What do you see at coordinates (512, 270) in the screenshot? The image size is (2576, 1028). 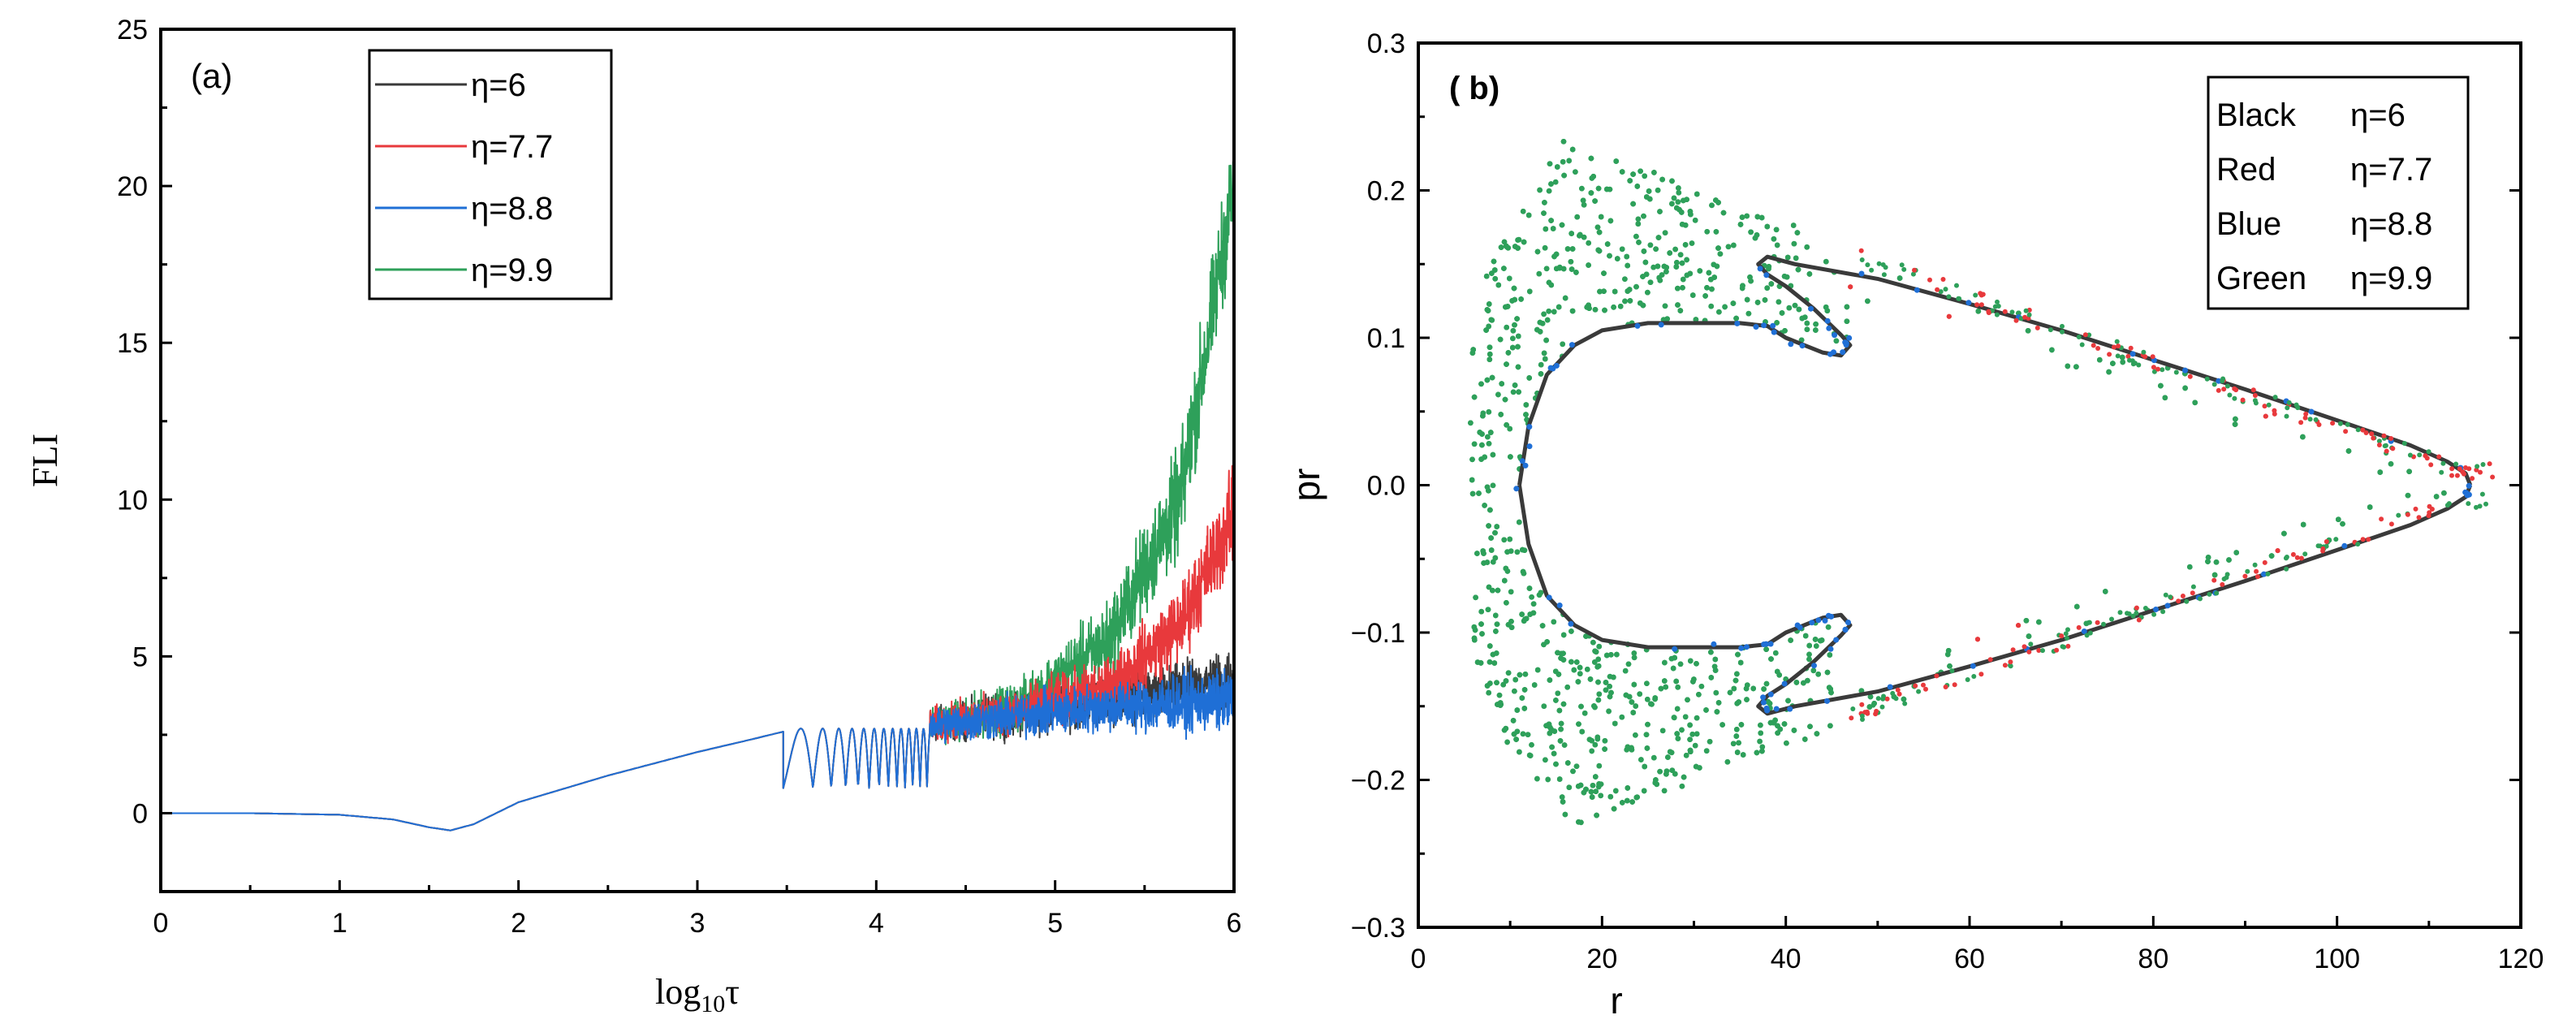 I see `legend-label-eta-9.9: η=9.9` at bounding box center [512, 270].